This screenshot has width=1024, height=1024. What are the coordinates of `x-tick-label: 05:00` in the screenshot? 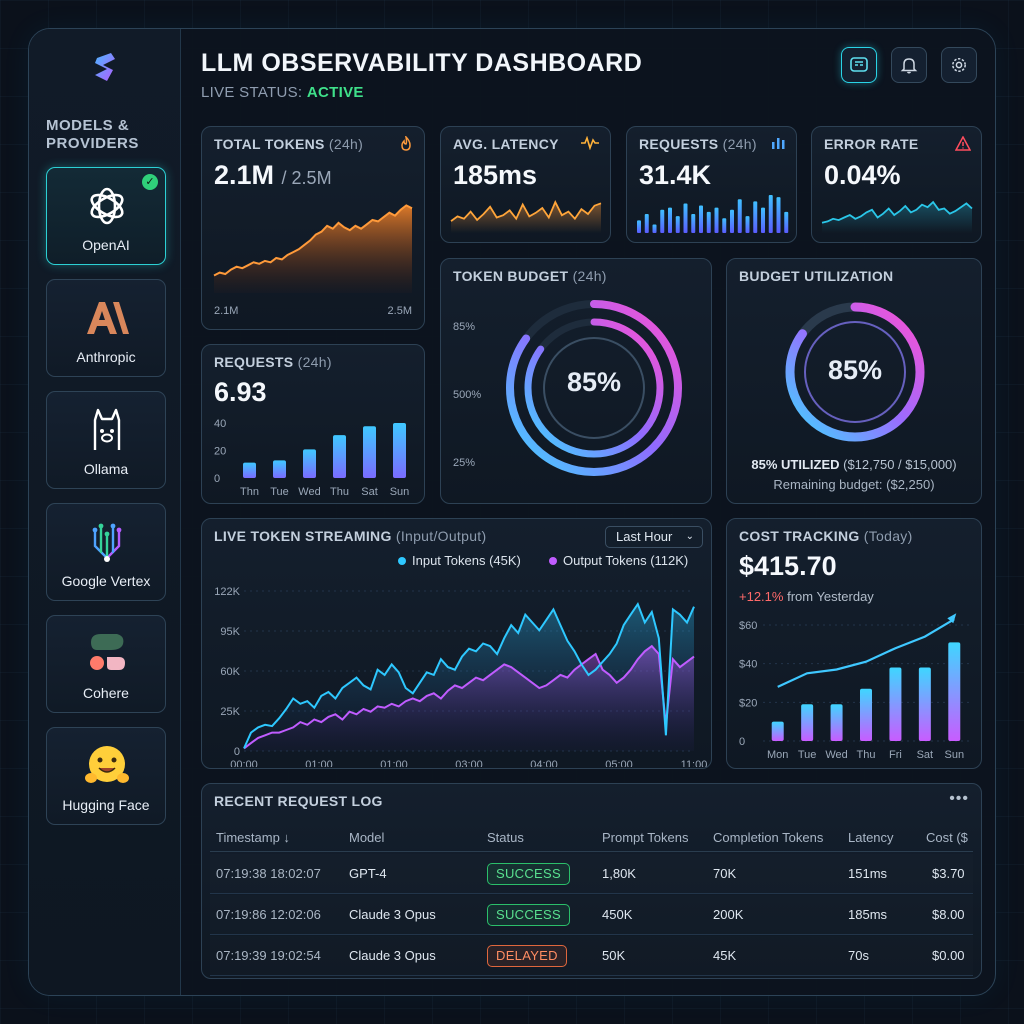 It's located at (619, 763).